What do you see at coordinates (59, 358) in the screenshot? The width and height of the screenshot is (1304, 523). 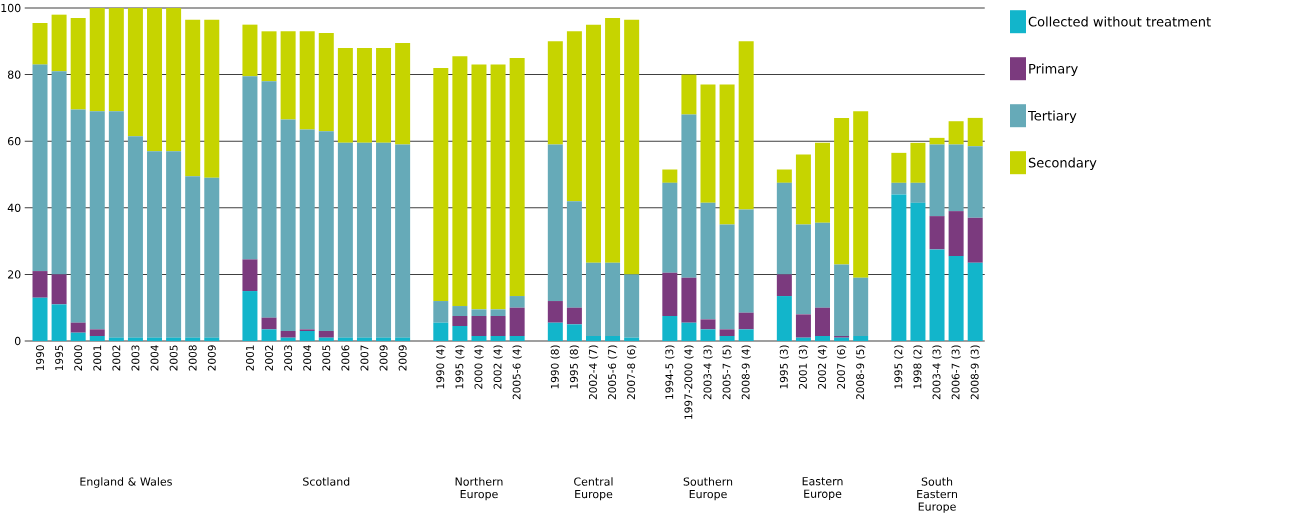 I see `x-tick-label: 1995` at bounding box center [59, 358].